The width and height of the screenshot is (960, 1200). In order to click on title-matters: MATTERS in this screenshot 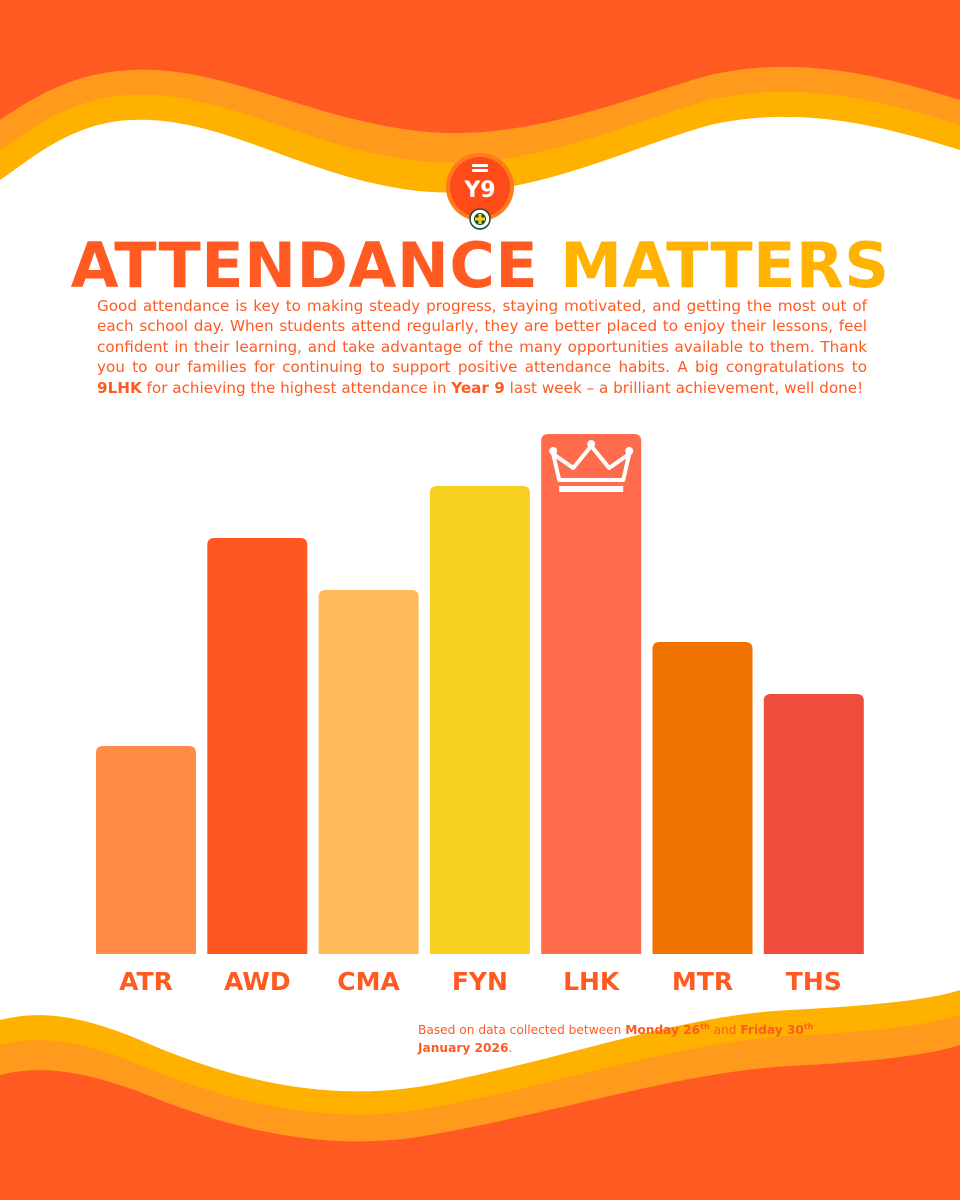, I will do `click(725, 265)`.